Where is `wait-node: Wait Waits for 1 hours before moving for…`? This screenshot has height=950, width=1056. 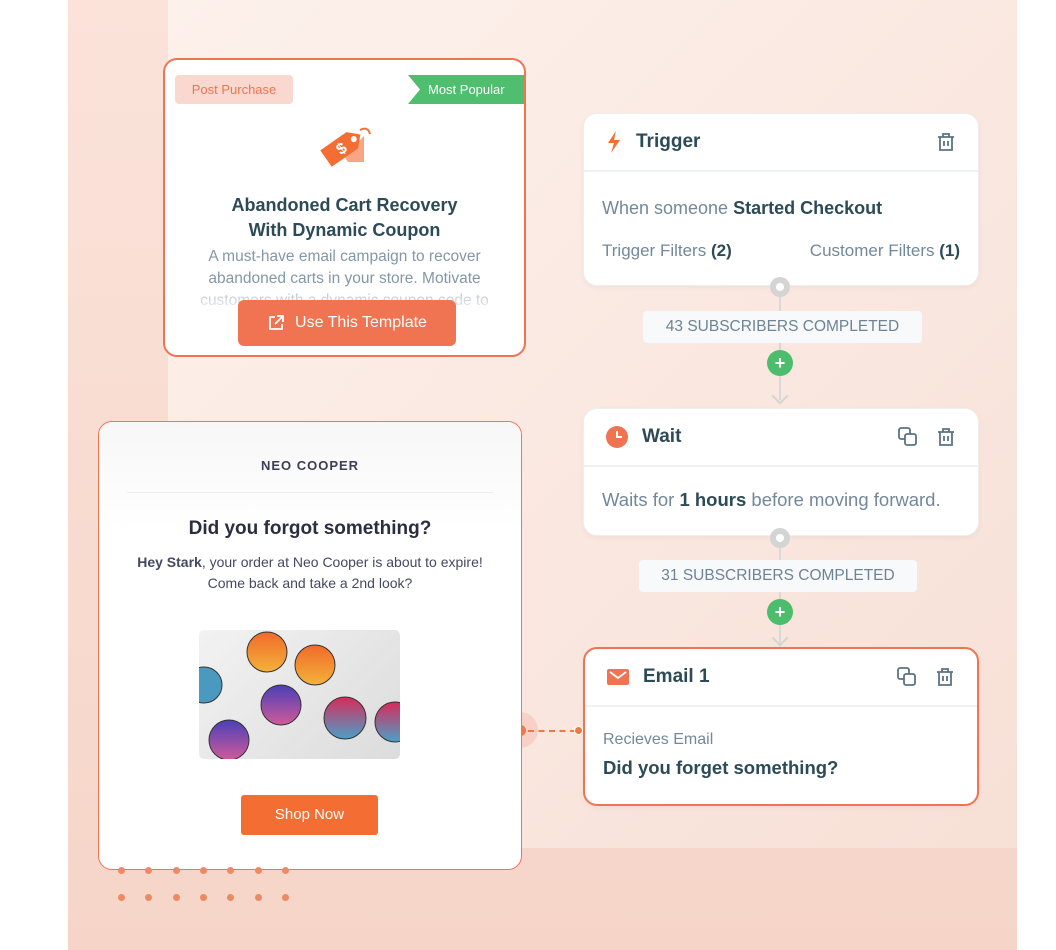
wait-node: Wait Waits for 1 hours before moving for… is located at coordinates (781, 472).